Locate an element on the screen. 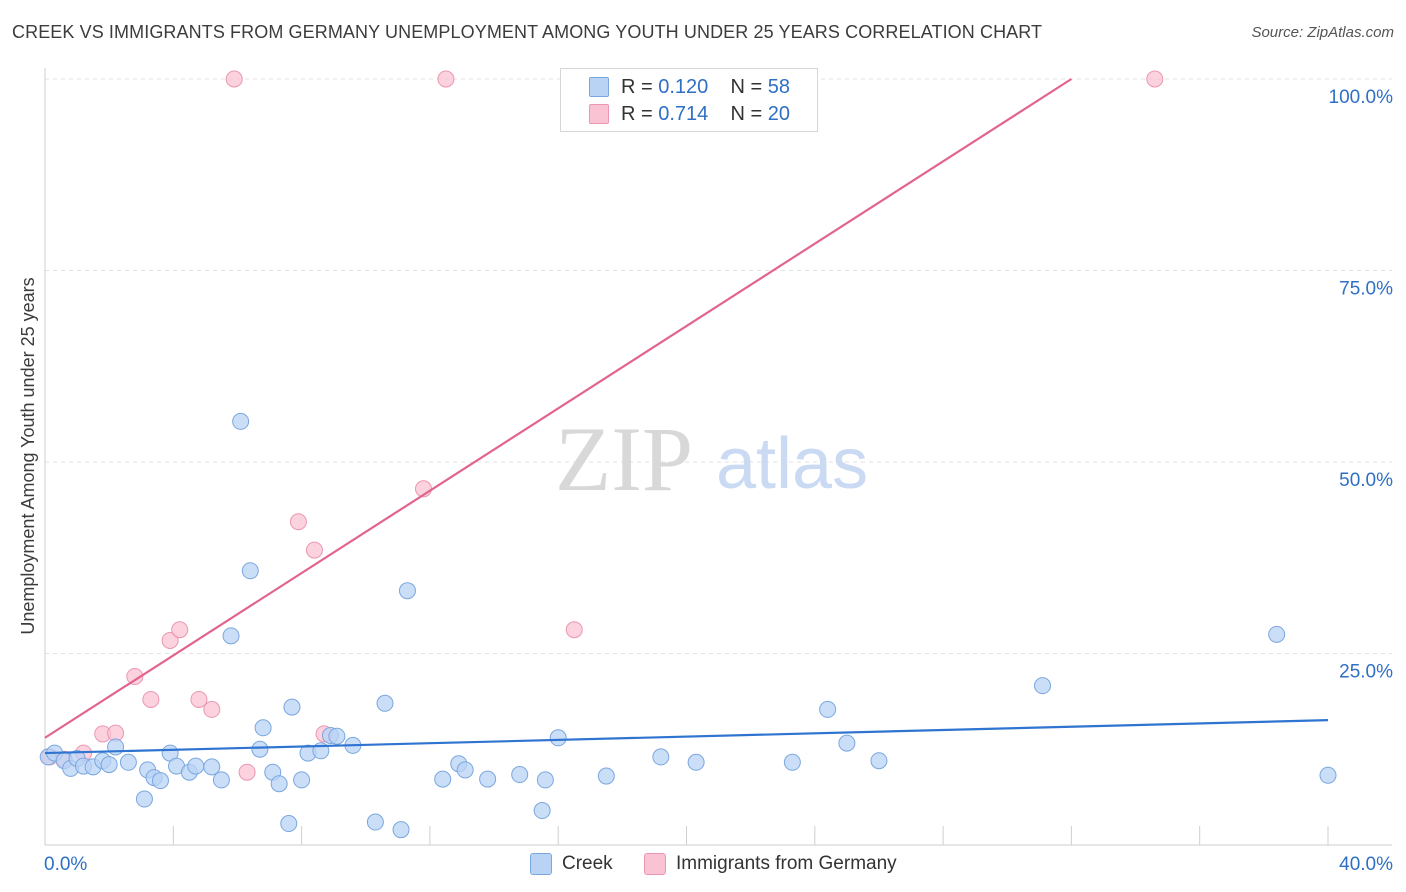 Image resolution: width=1406 pixels, height=892 pixels. watermark-atlas: atlas is located at coordinates (792, 464).